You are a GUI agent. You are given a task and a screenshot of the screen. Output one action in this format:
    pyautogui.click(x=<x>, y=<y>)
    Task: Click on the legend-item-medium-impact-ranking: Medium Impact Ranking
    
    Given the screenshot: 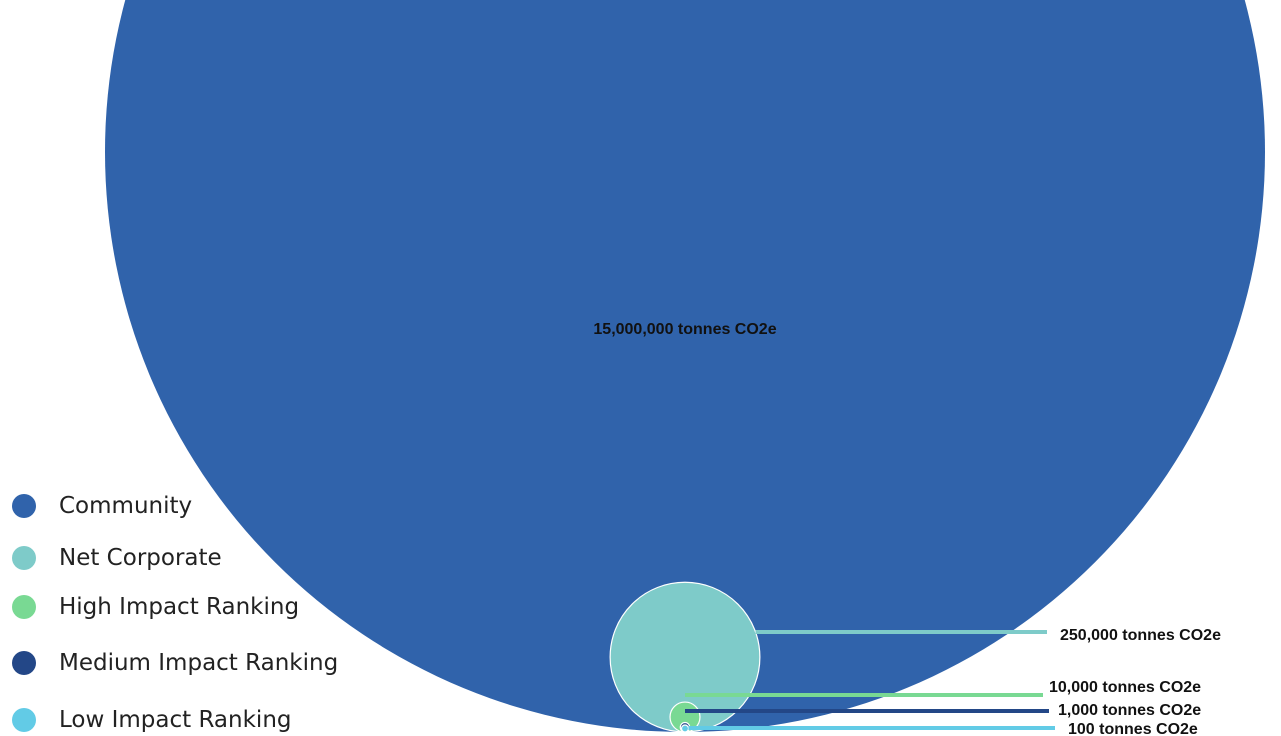 What is the action you would take?
    pyautogui.click(x=175, y=663)
    